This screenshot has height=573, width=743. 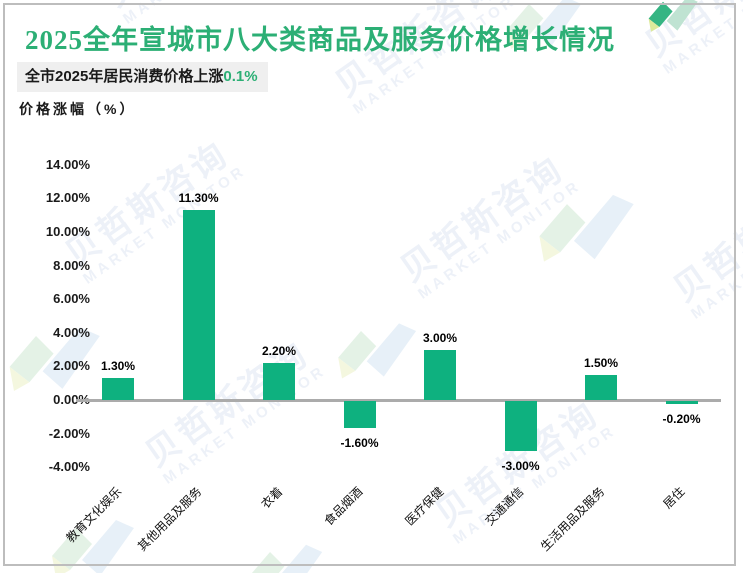 What do you see at coordinates (520, 466) in the screenshot?
I see `value-label: -3.00%` at bounding box center [520, 466].